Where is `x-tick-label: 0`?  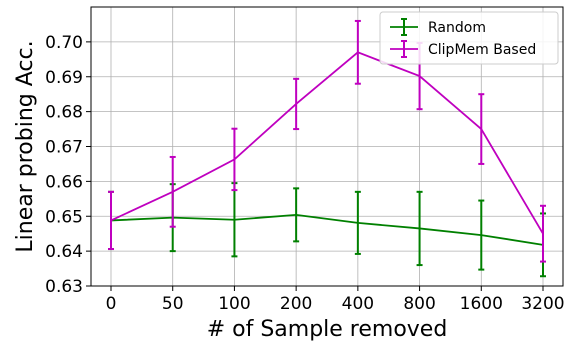
x-tick-label: 0 is located at coordinates (111, 304).